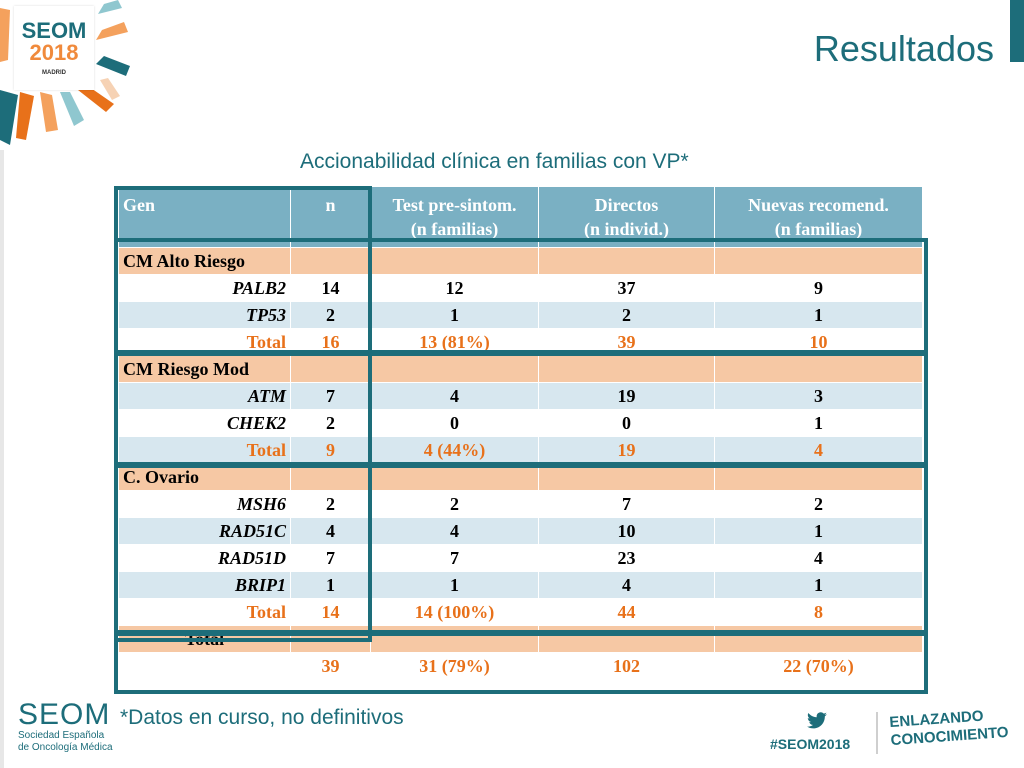 The width and height of the screenshot is (1024, 768). What do you see at coordinates (330, 531) in the screenshot?
I see `cell-n: 4` at bounding box center [330, 531].